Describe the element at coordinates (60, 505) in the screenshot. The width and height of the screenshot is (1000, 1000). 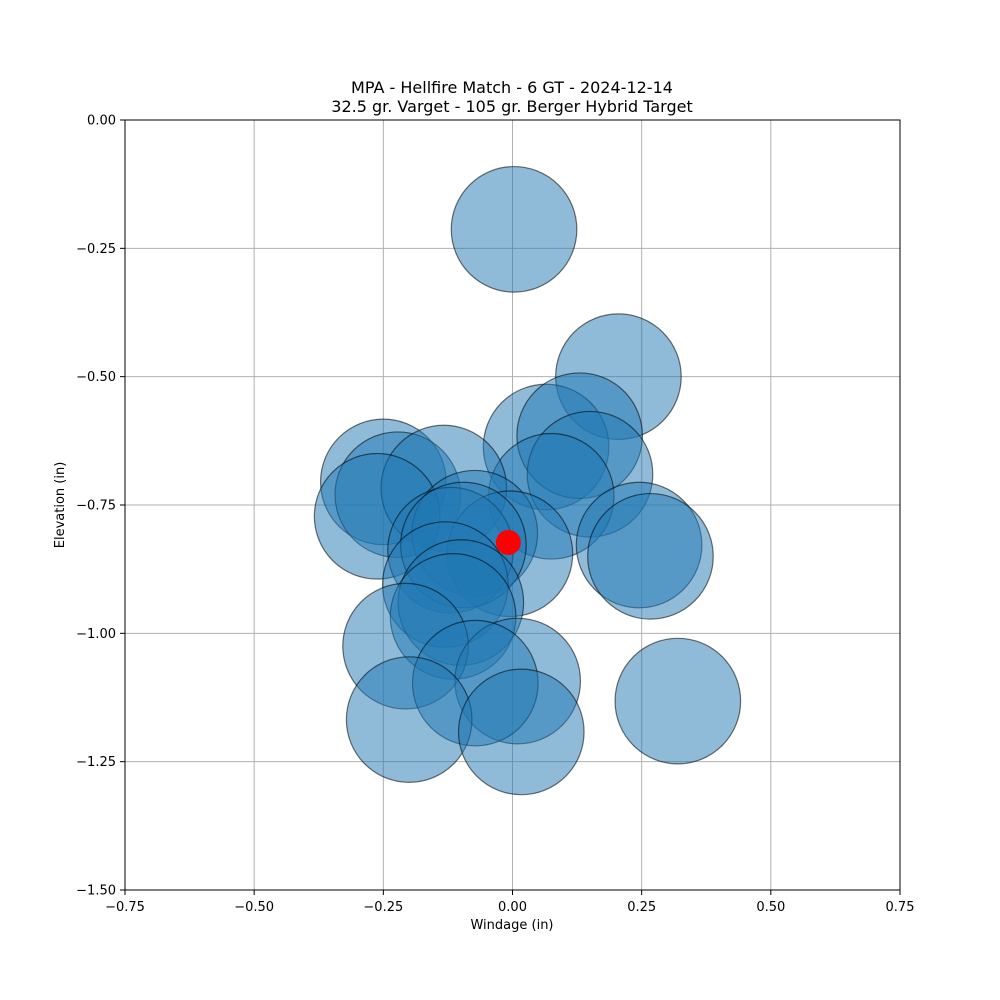
I see `y-axis-label: Elevation (in)` at that location.